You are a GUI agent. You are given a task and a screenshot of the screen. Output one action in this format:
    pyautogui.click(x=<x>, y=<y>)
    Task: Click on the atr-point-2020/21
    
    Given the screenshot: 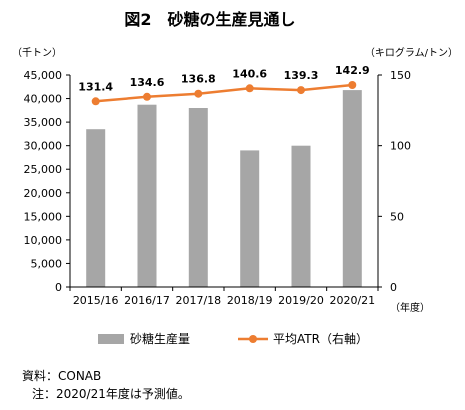 What is the action you would take?
    pyautogui.click(x=352, y=85)
    